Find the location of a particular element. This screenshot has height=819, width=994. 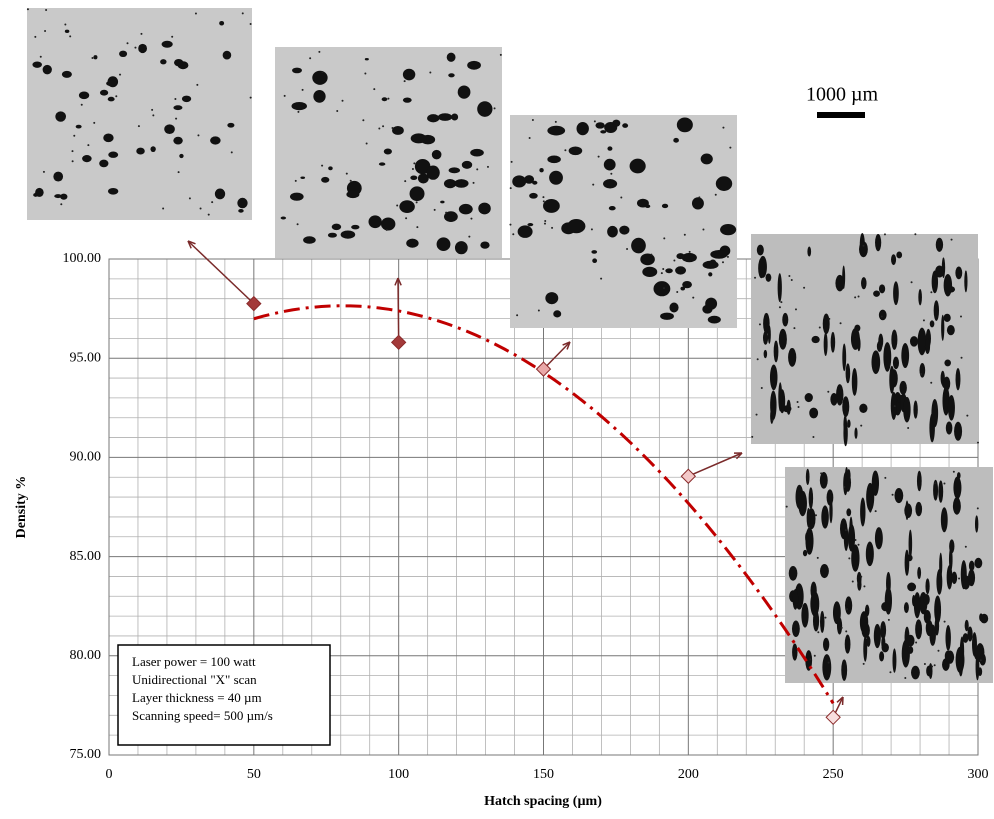

y-tick-label: 85.00 is located at coordinates (86, 556).